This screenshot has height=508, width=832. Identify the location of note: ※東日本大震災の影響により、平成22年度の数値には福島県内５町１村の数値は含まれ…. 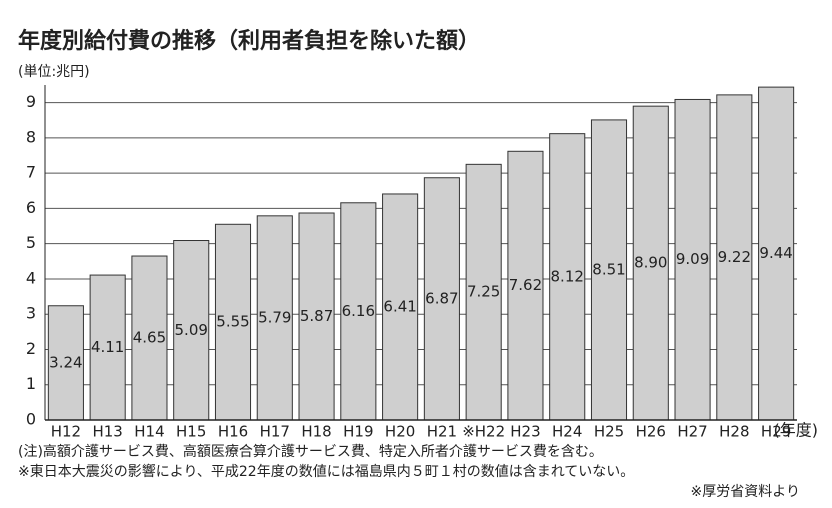
(326, 471).